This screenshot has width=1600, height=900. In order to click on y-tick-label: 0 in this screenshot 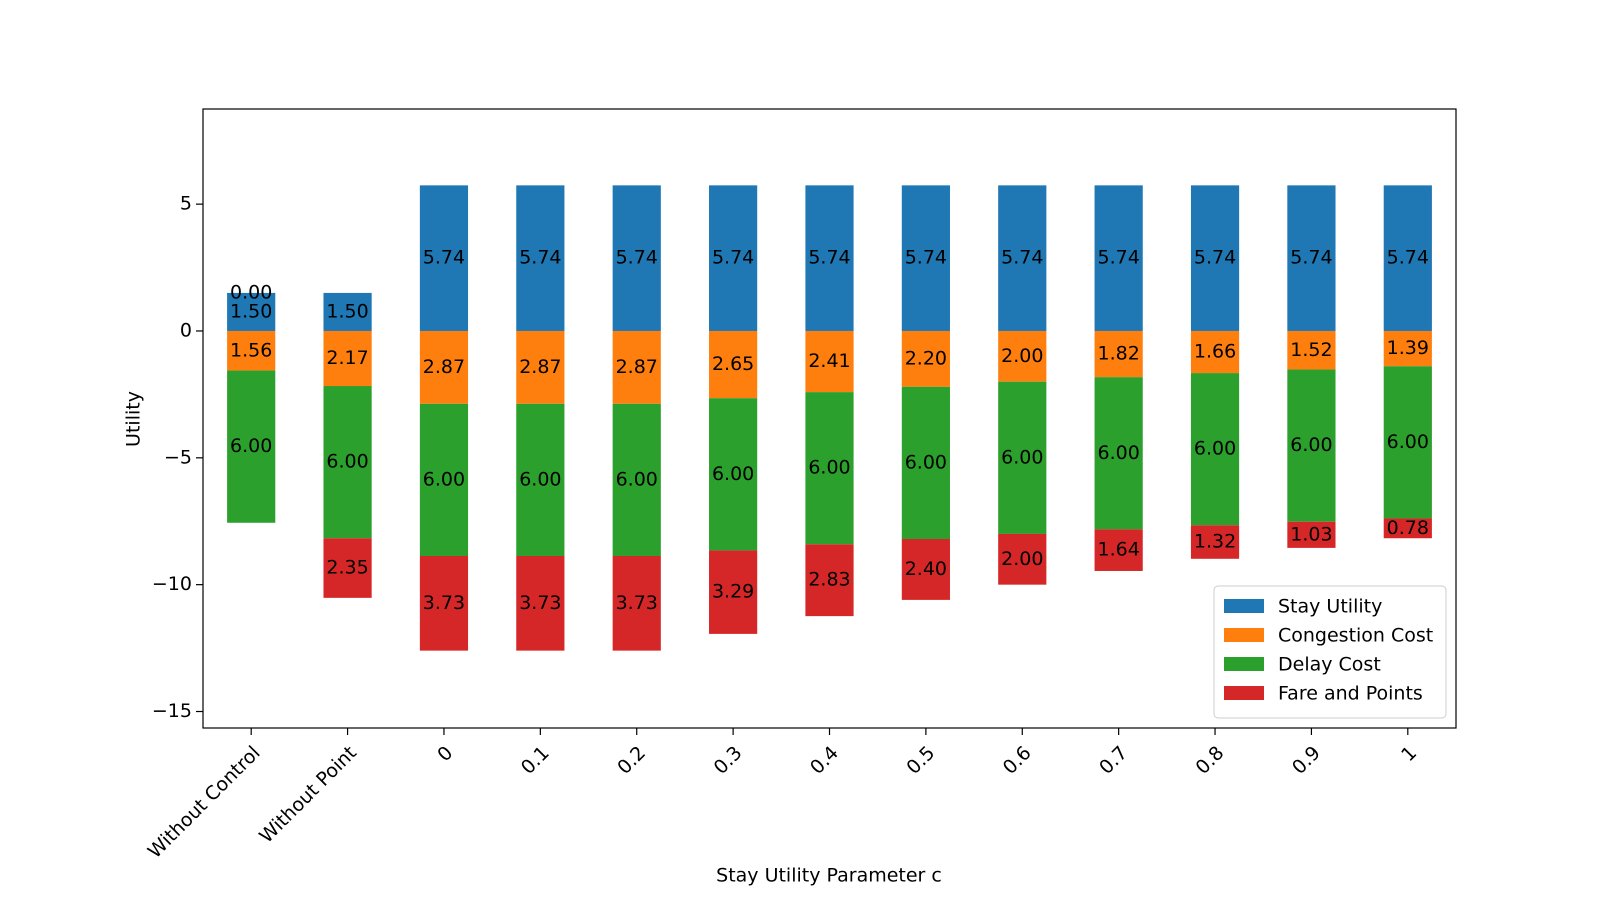, I will do `click(186, 330)`.